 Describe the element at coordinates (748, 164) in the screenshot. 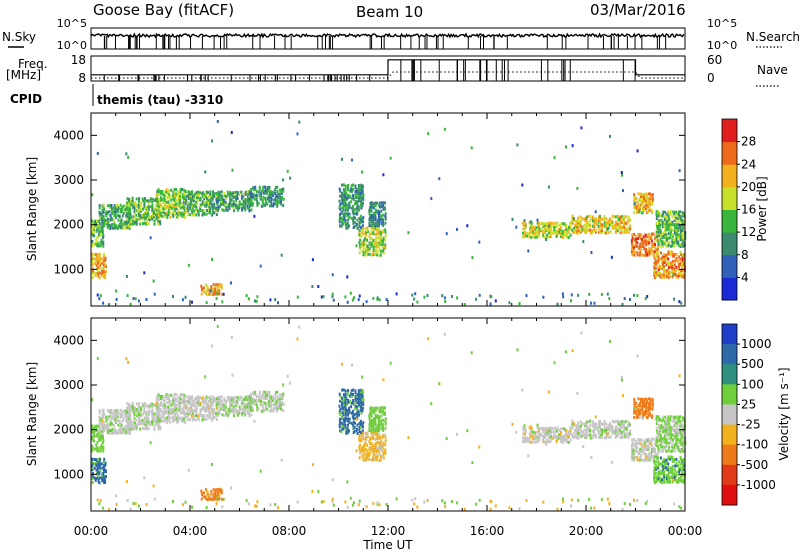

I see `colorbar-tick-label: 24` at that location.